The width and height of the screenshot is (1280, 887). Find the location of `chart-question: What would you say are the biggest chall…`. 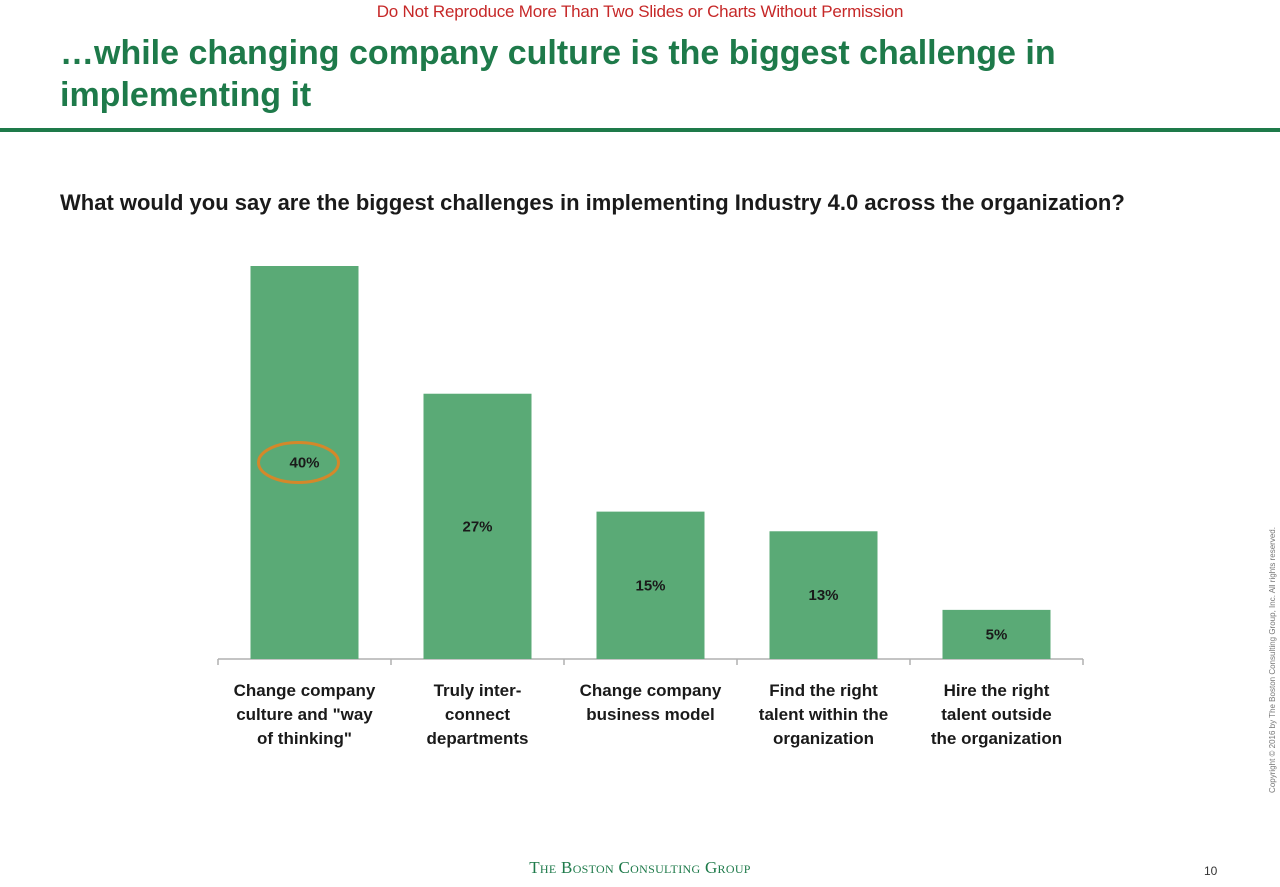

chart-question: What would you say are the biggest chall… is located at coordinates (592, 202).